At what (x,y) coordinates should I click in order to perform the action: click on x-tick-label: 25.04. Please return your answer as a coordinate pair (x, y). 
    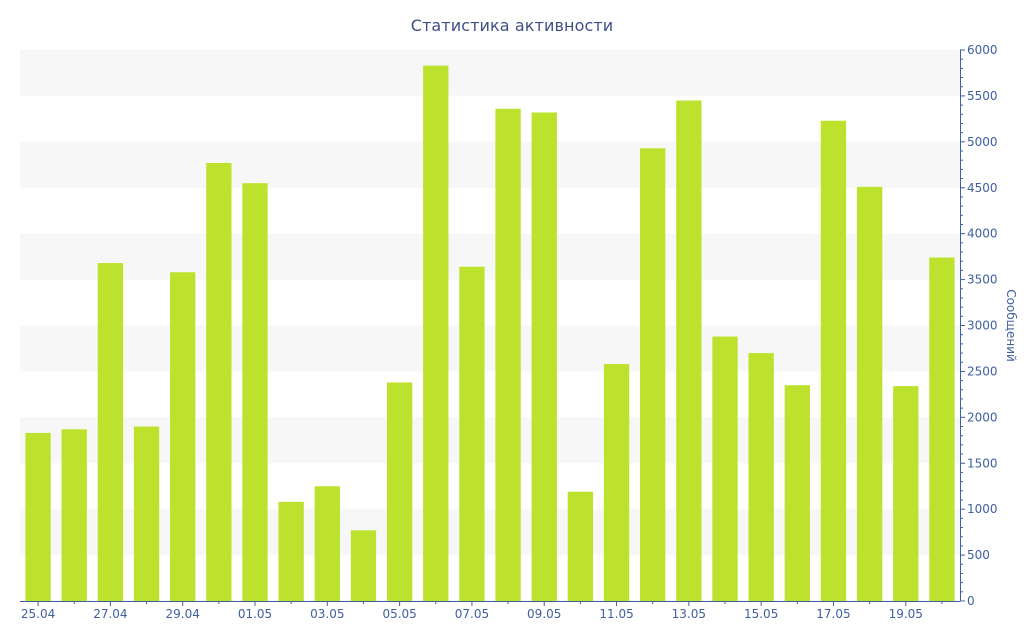
    Looking at the image, I should click on (38, 614).